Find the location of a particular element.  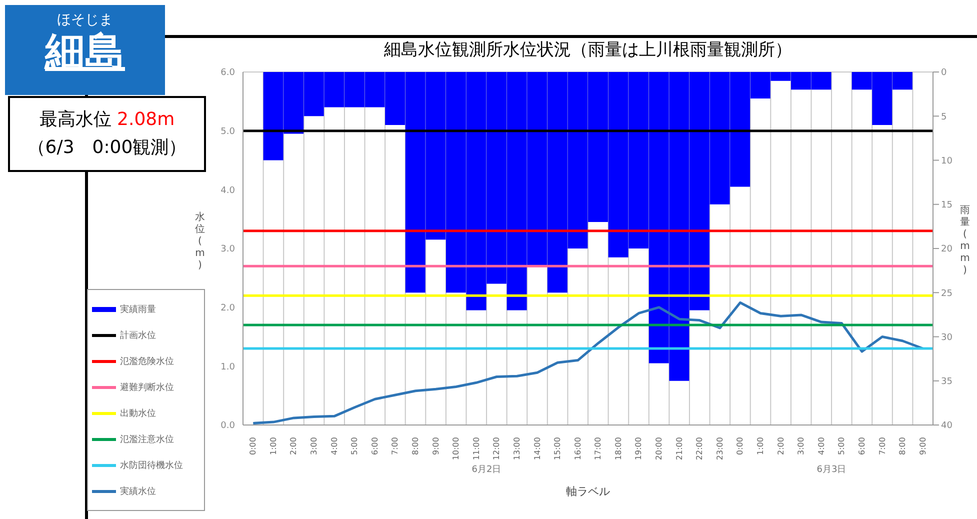

x-tick-label: 22:00 is located at coordinates (699, 448).